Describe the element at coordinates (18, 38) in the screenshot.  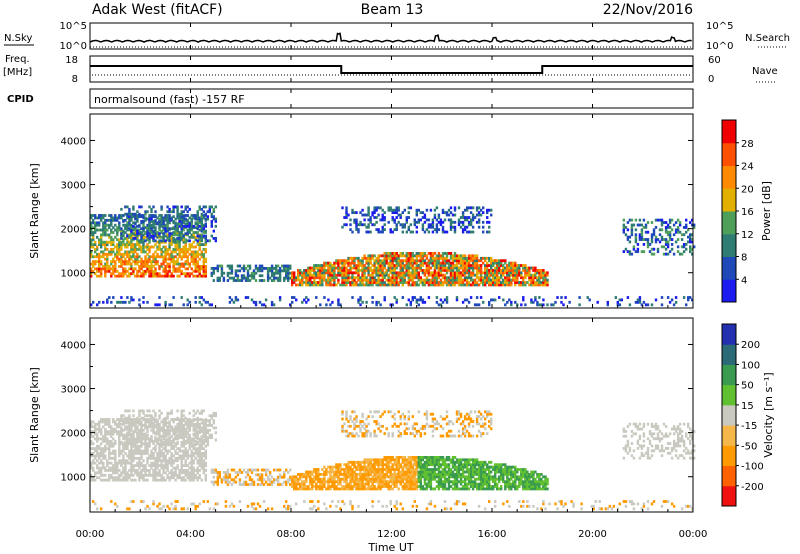
I see `noise-left-label: N.Sky` at that location.